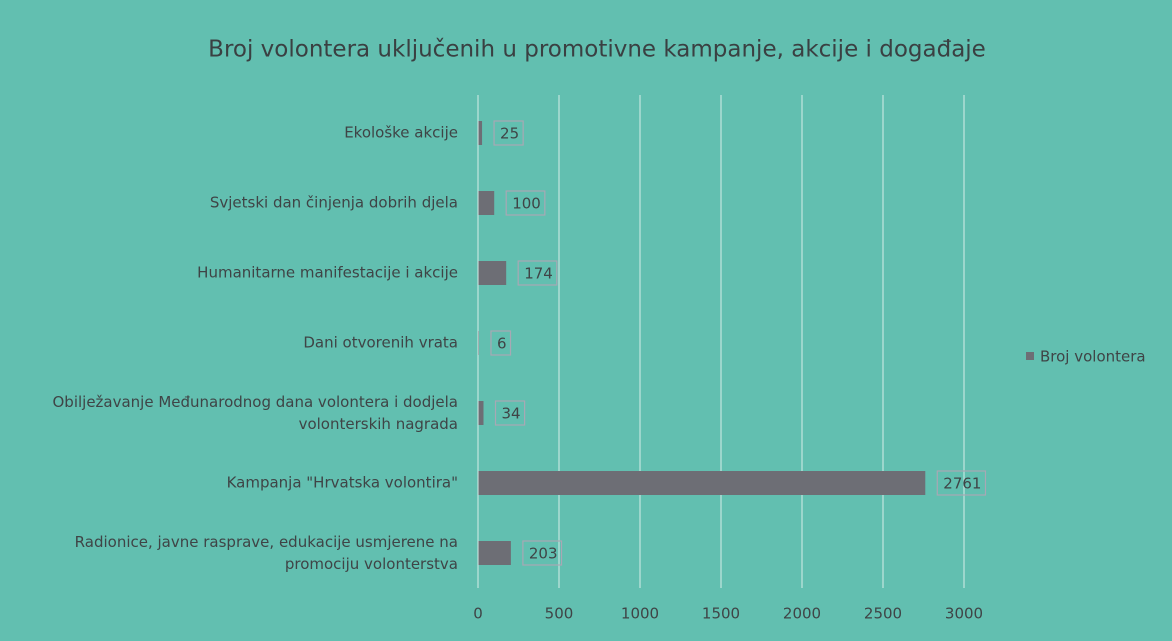 The height and width of the screenshot is (641, 1172). I want to click on x-tick-label: 1000, so click(640, 614).